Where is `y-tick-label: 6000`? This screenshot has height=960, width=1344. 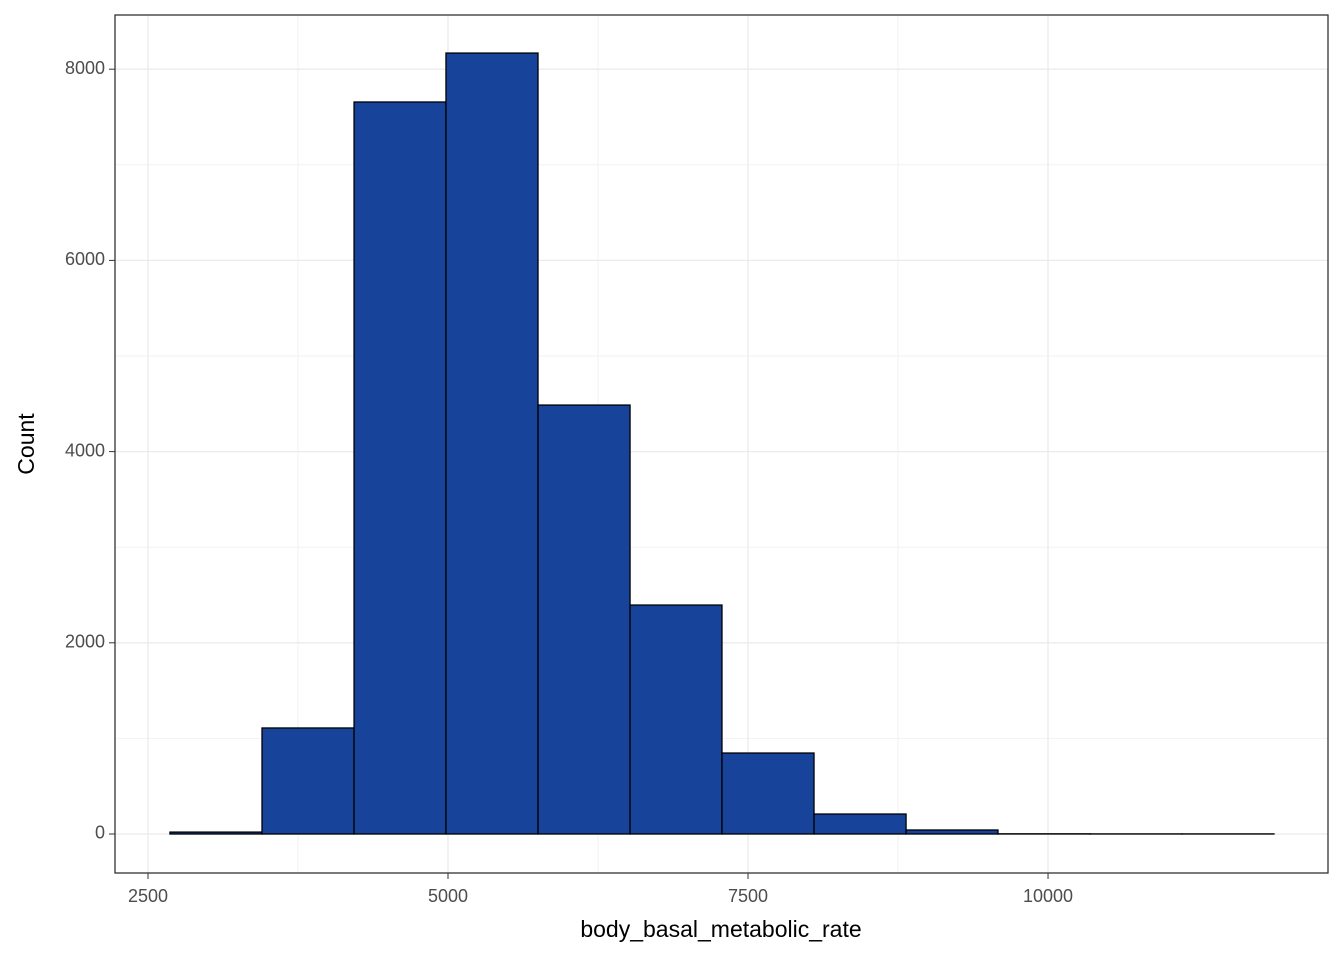
y-tick-label: 6000 is located at coordinates (85, 259).